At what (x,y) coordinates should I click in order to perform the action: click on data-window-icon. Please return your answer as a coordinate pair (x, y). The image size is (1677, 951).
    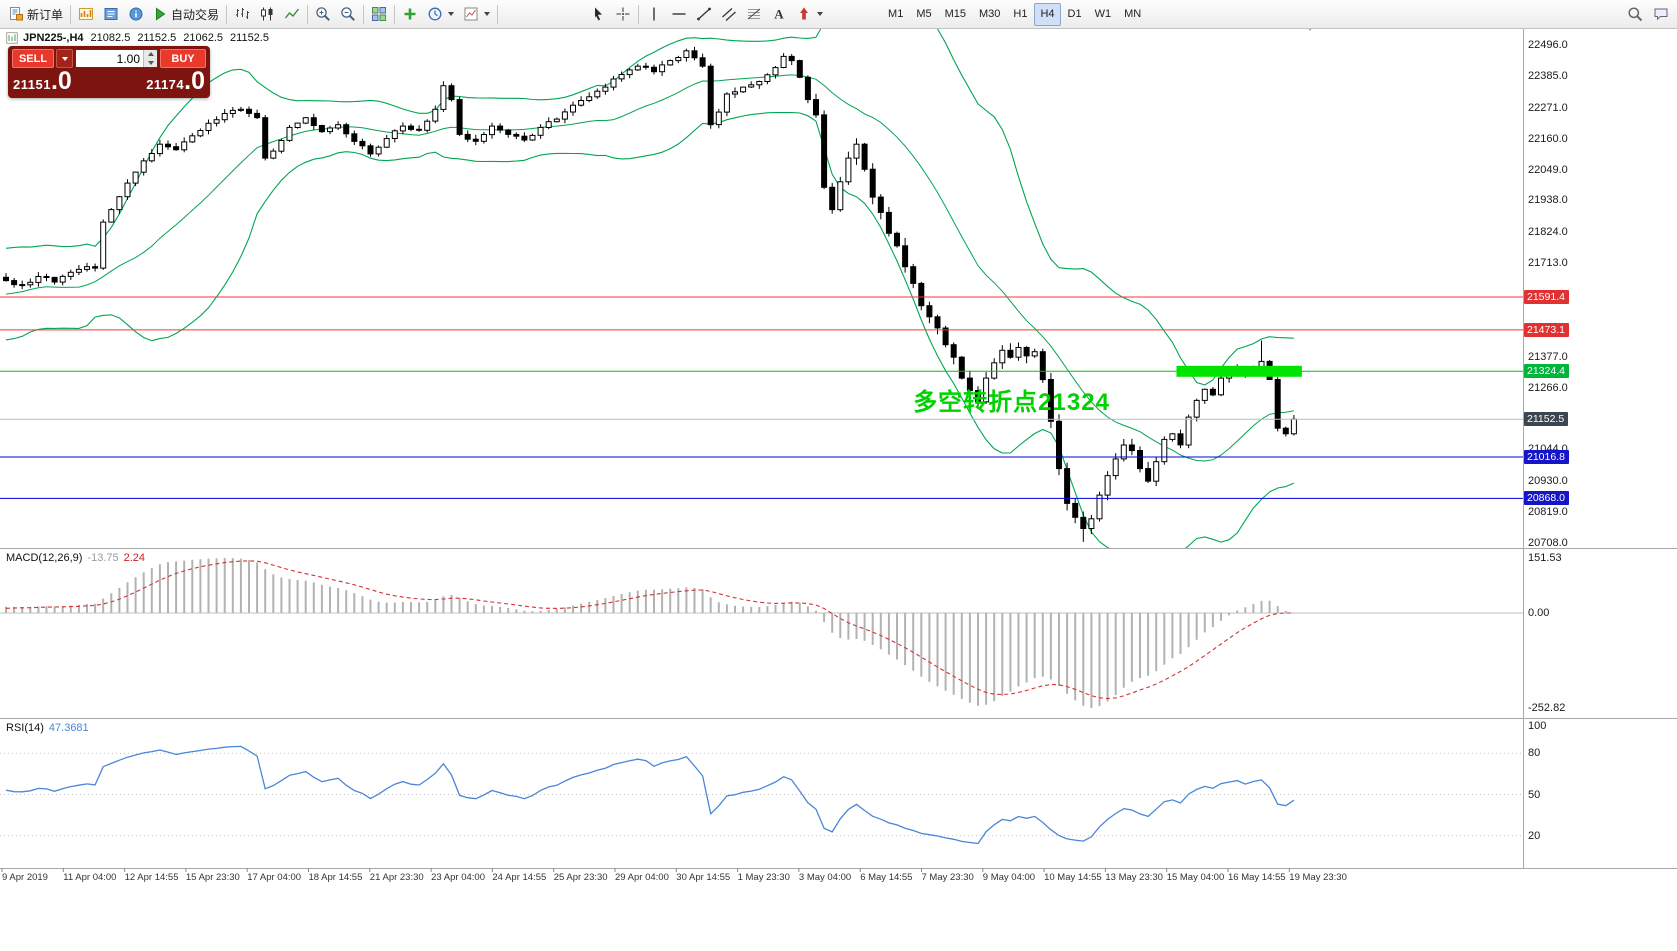
    Looking at the image, I should click on (136, 14).